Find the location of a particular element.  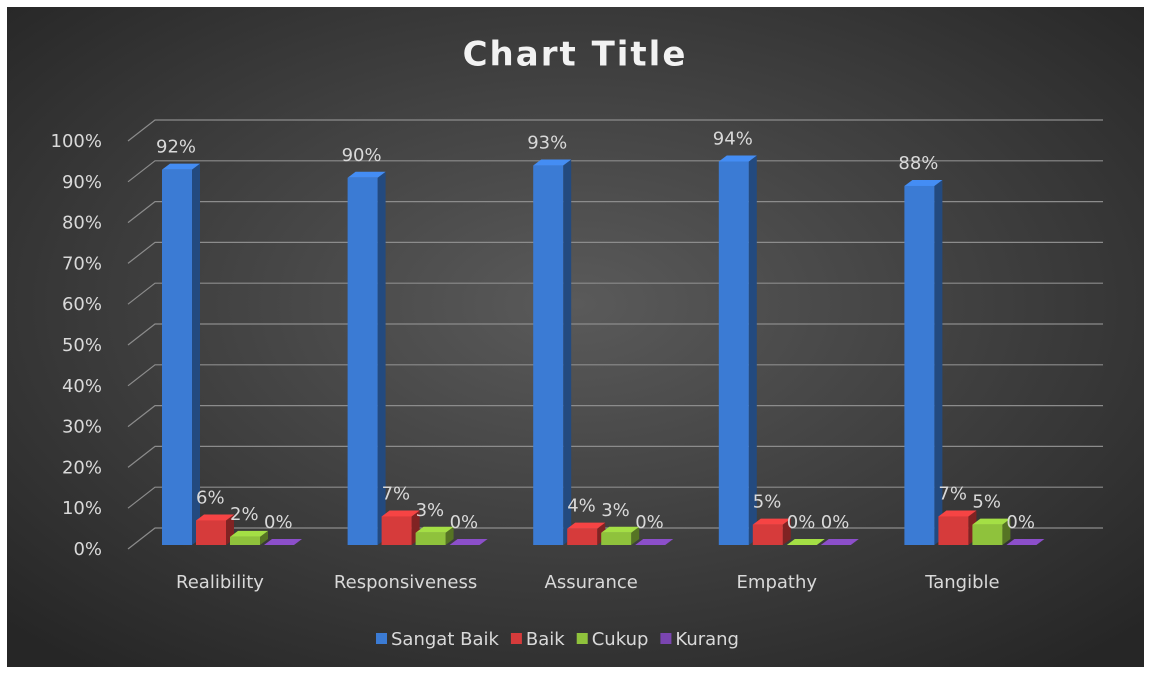

chart-title: Chart Title is located at coordinates (575, 55).